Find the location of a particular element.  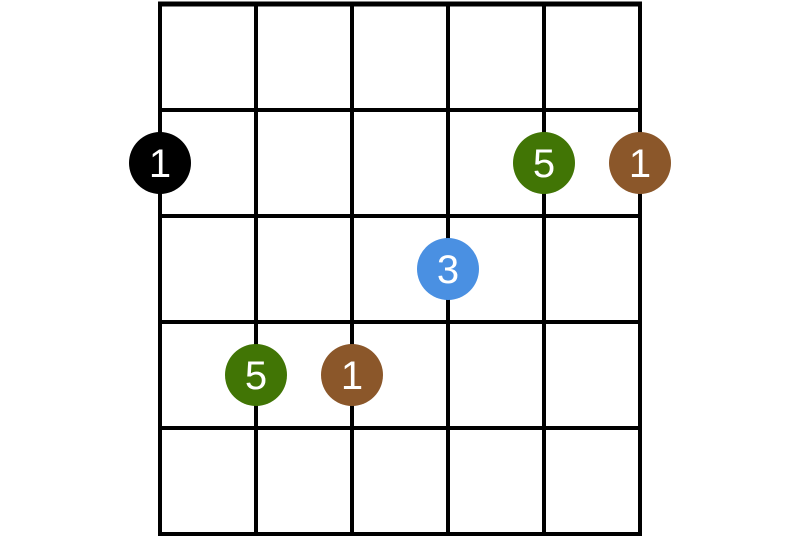

note-dot-root_open is located at coordinates (160, 163).